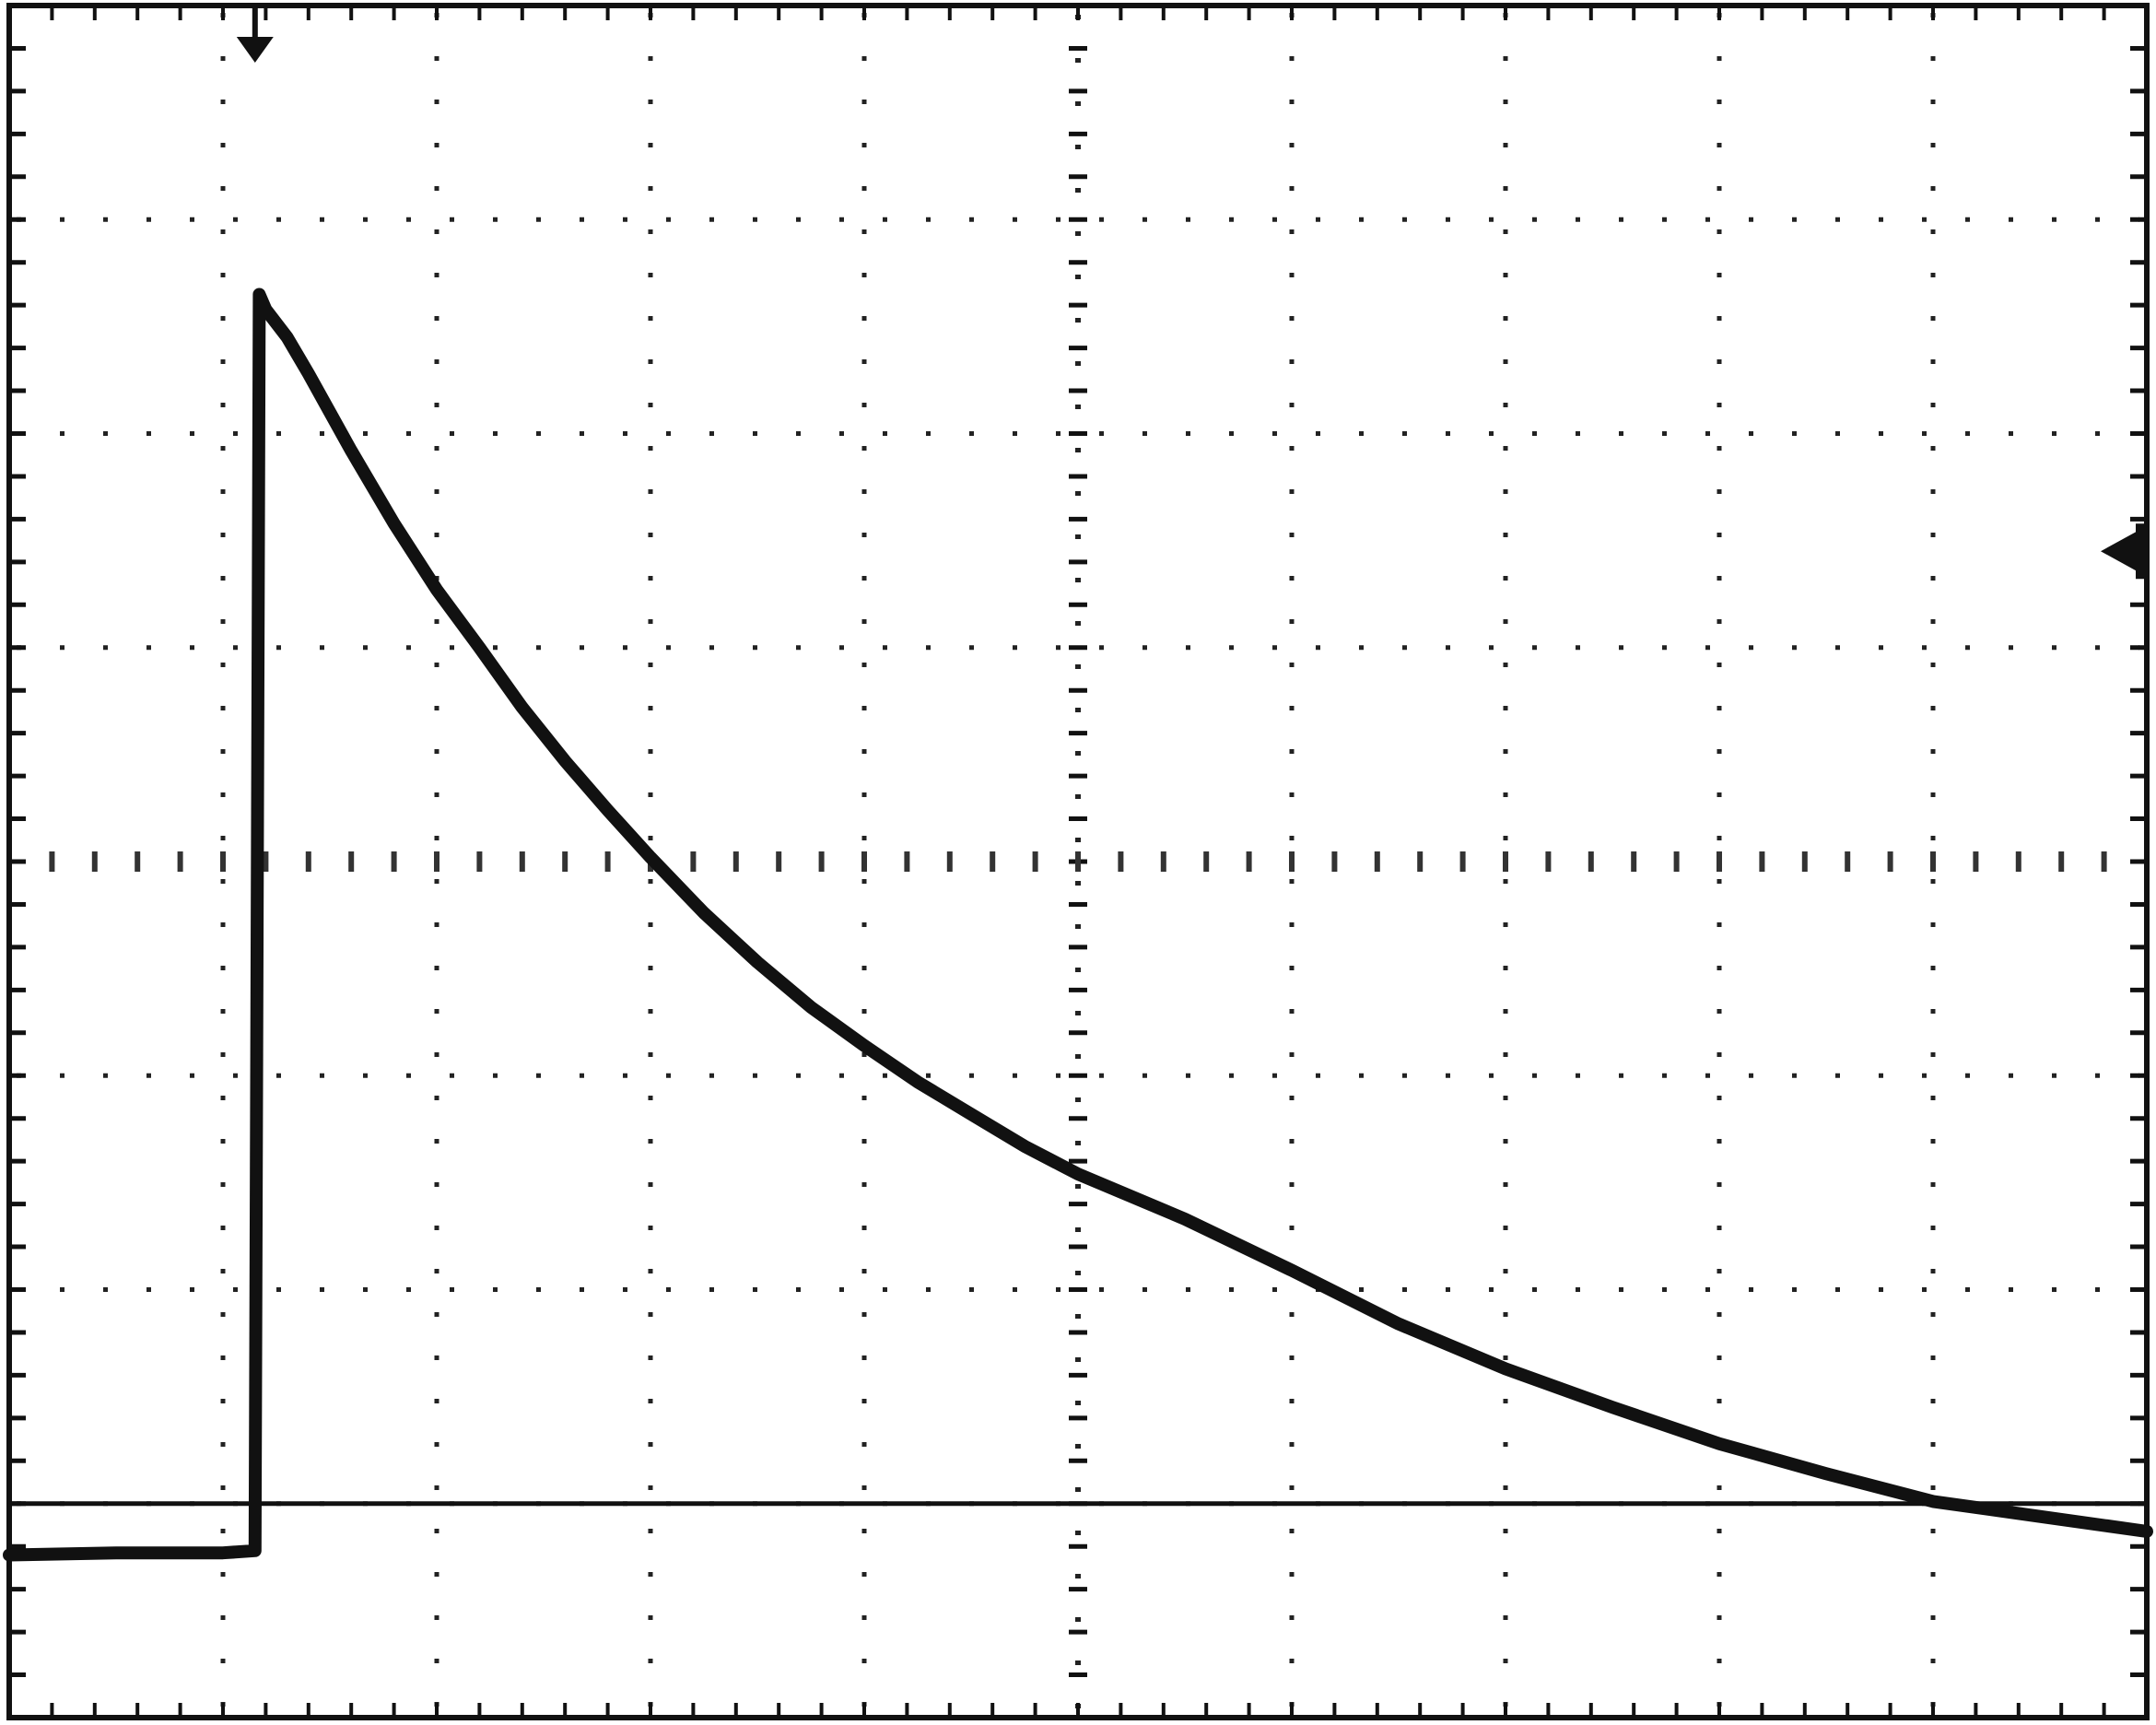  What do you see at coordinates (2119, 551) in the screenshot?
I see `trigger-level-marker` at bounding box center [2119, 551].